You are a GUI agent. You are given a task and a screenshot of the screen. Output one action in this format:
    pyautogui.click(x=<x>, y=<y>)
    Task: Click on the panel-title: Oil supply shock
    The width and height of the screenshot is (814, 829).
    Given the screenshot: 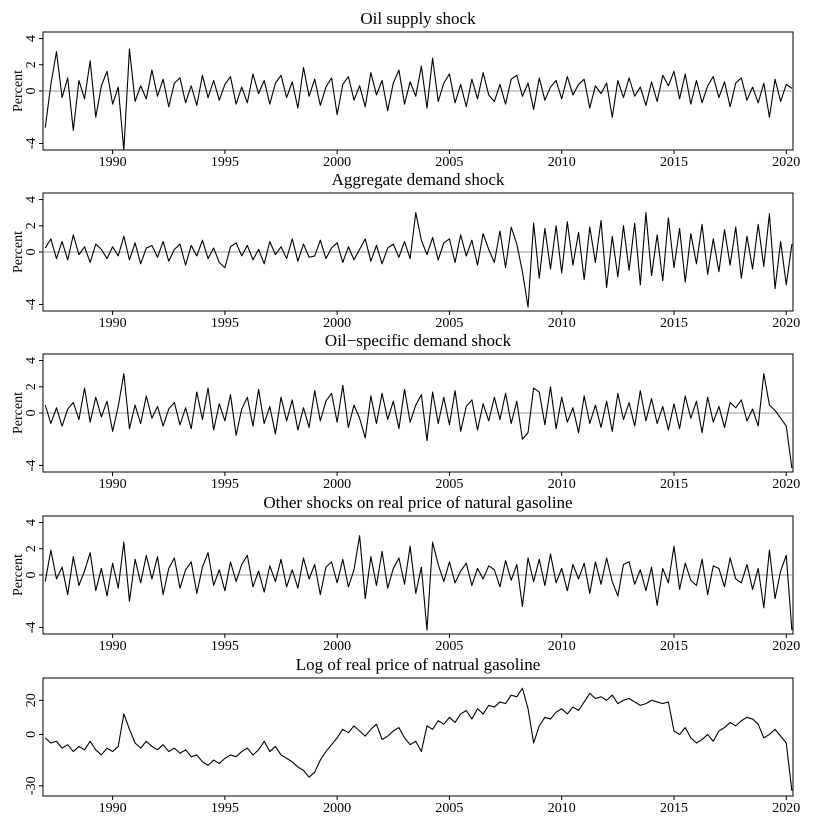 What is the action you would take?
    pyautogui.click(x=418, y=18)
    